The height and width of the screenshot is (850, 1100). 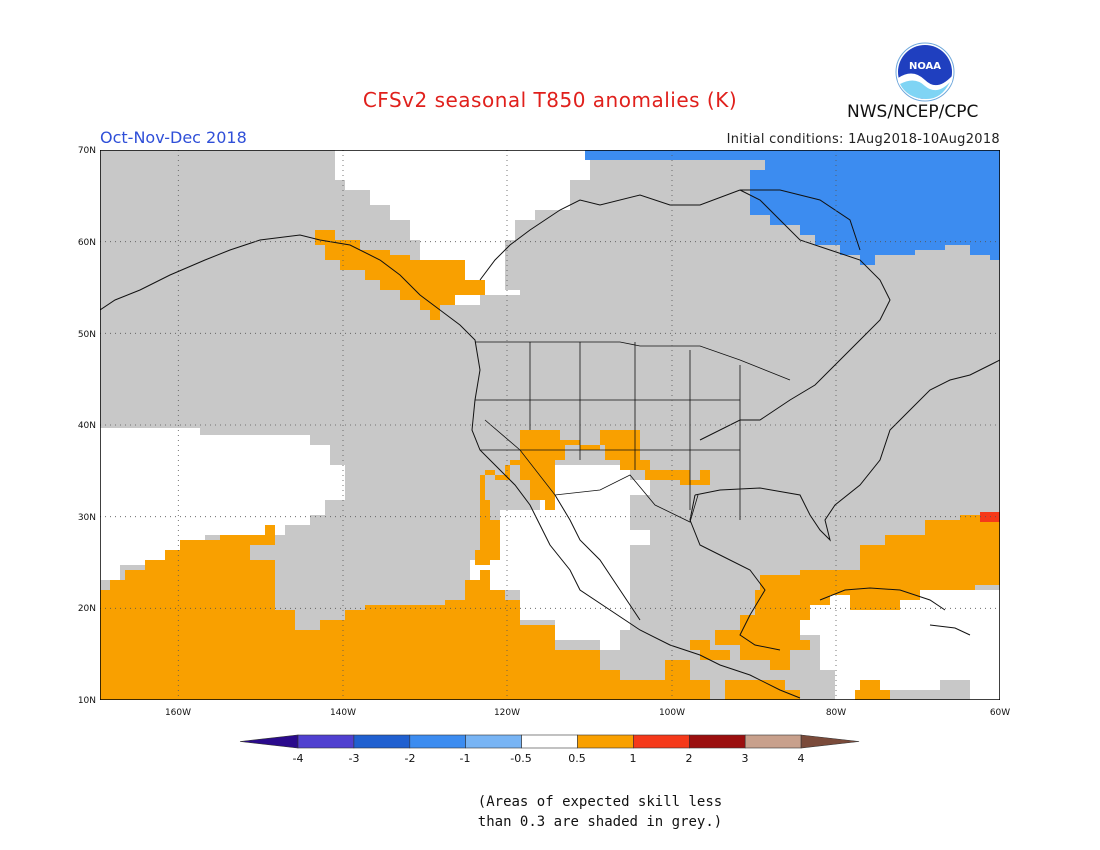 What do you see at coordinates (298, 758) in the screenshot?
I see `legend-tick: -4` at bounding box center [298, 758].